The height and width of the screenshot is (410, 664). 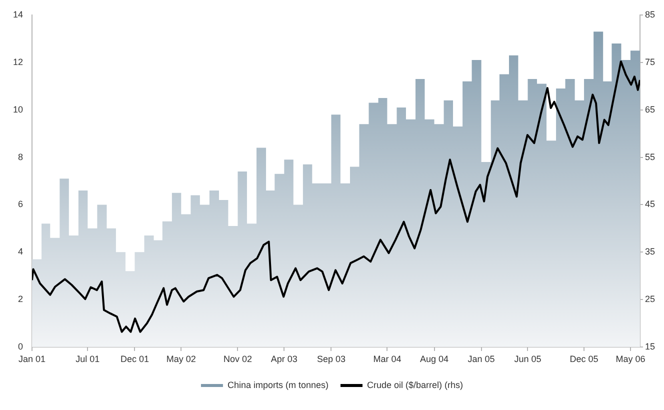 What do you see at coordinates (17, 109) in the screenshot?
I see `y-tick-label: 10` at bounding box center [17, 109].